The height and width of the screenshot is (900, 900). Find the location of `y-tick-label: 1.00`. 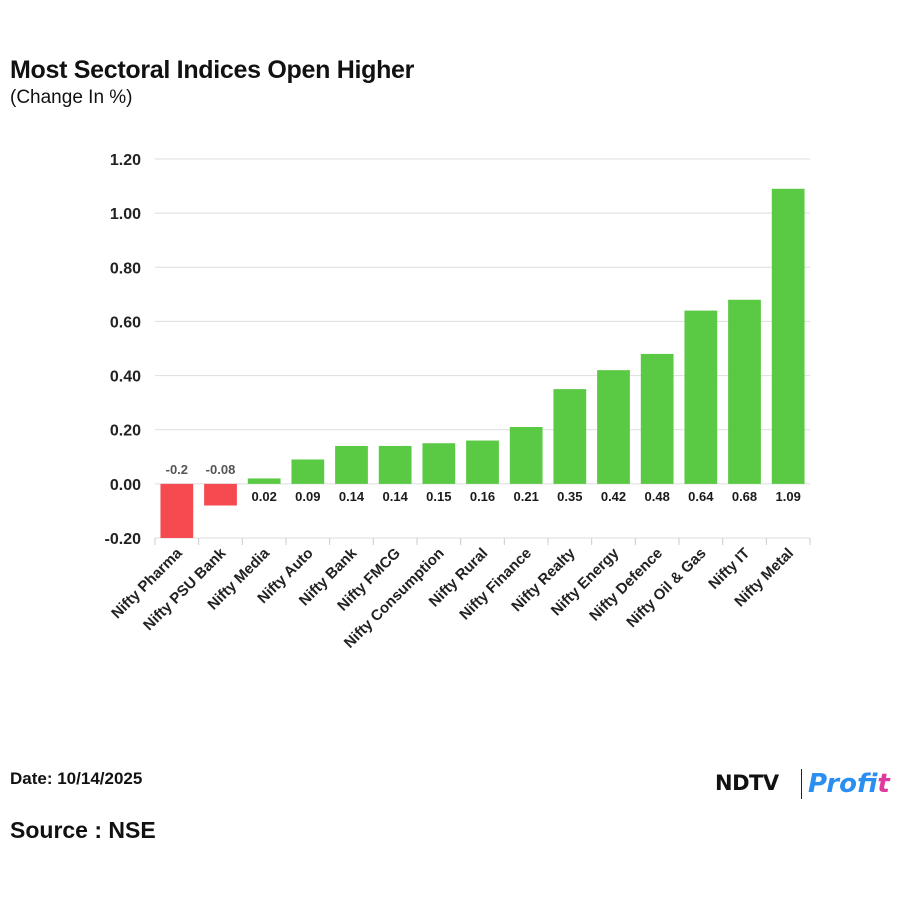

y-tick-label: 1.00 is located at coordinates (125, 214).